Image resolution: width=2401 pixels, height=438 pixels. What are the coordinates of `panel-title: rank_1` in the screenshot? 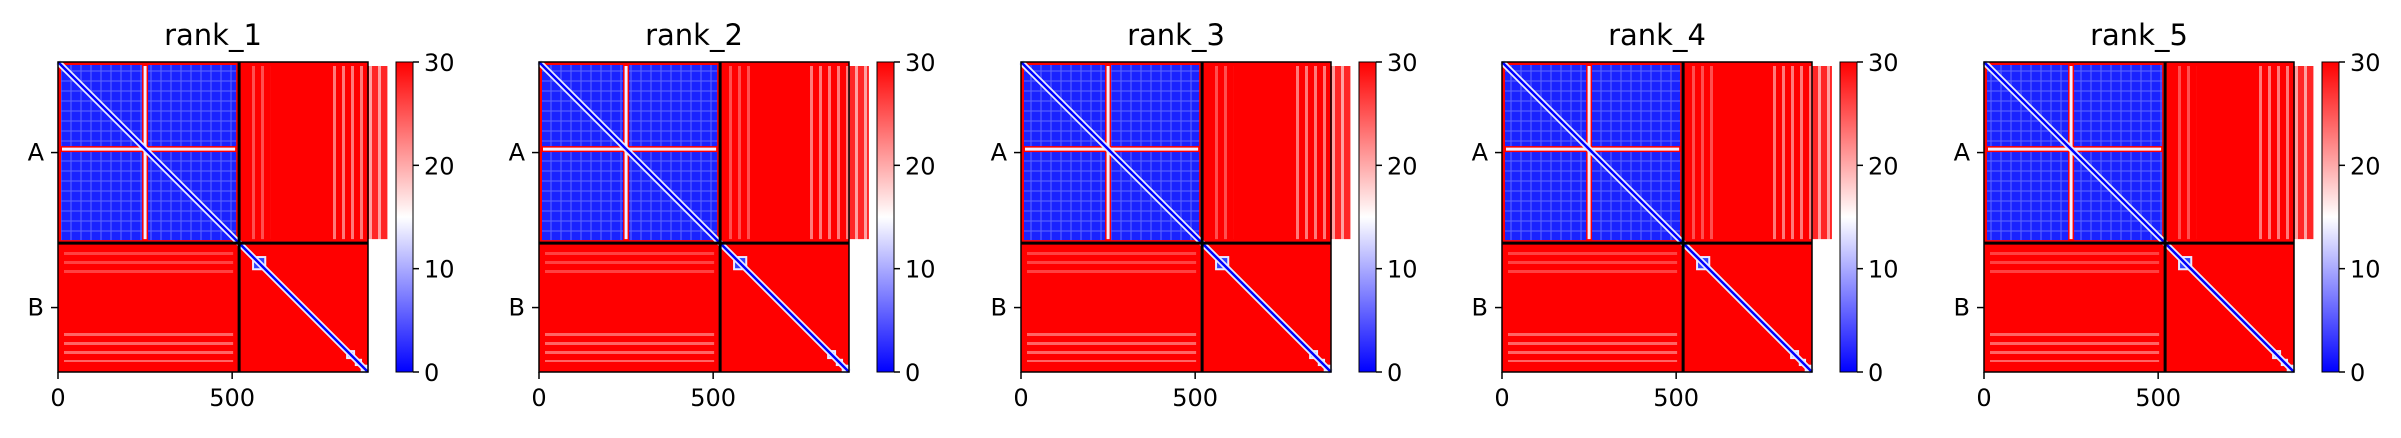 It's located at (213, 35).